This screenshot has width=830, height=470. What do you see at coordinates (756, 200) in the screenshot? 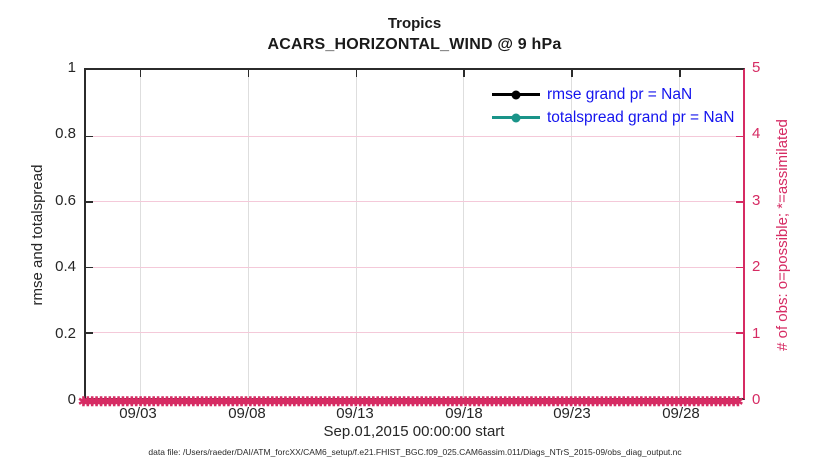
I see `right-y-tick-label: 3` at bounding box center [756, 200].